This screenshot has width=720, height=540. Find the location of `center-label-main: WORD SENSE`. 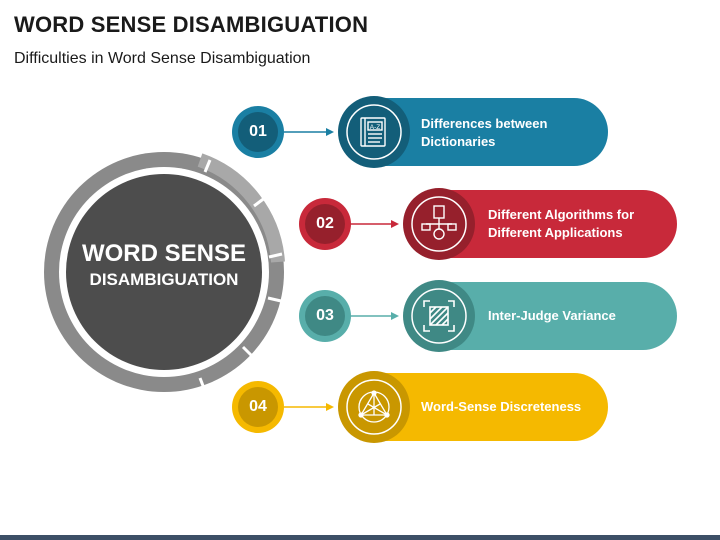

center-label-main: WORD SENSE is located at coordinates (163, 253).